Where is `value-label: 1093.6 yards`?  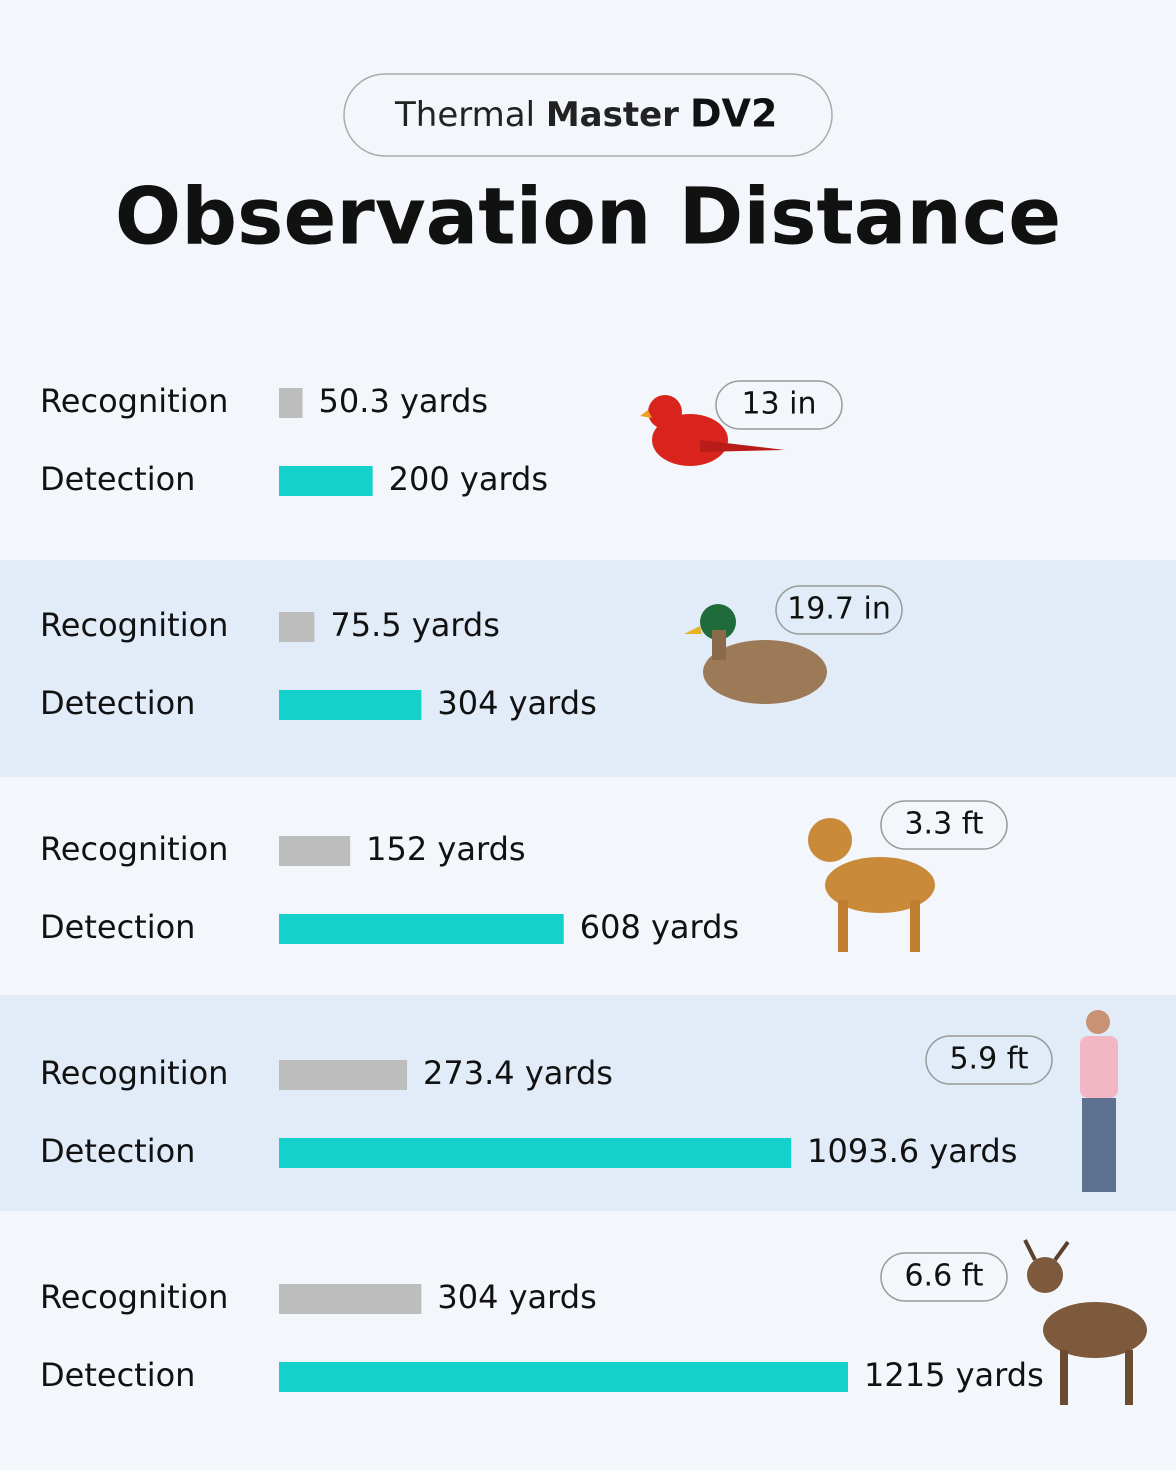
value-label: 1093.6 yards is located at coordinates (912, 1151).